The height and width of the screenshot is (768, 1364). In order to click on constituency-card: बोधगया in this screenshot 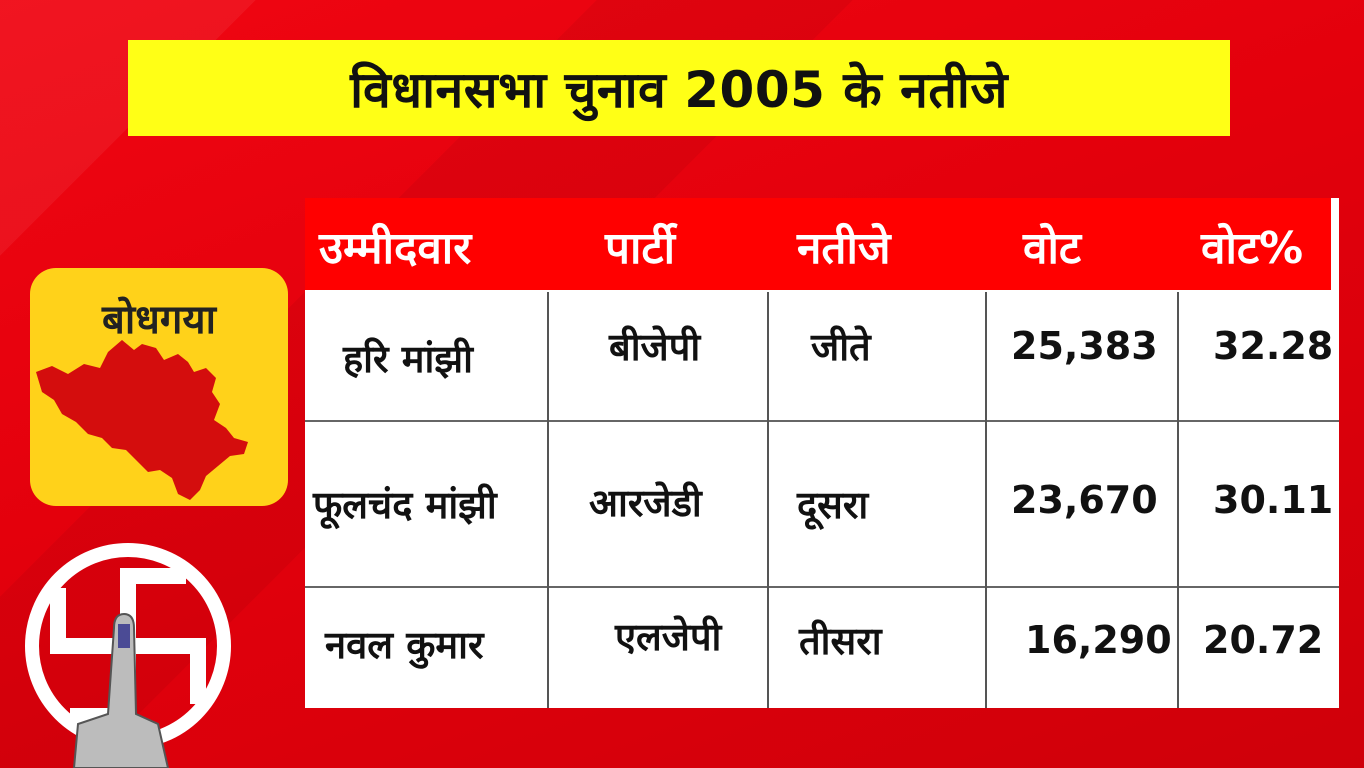, I will do `click(159, 387)`.